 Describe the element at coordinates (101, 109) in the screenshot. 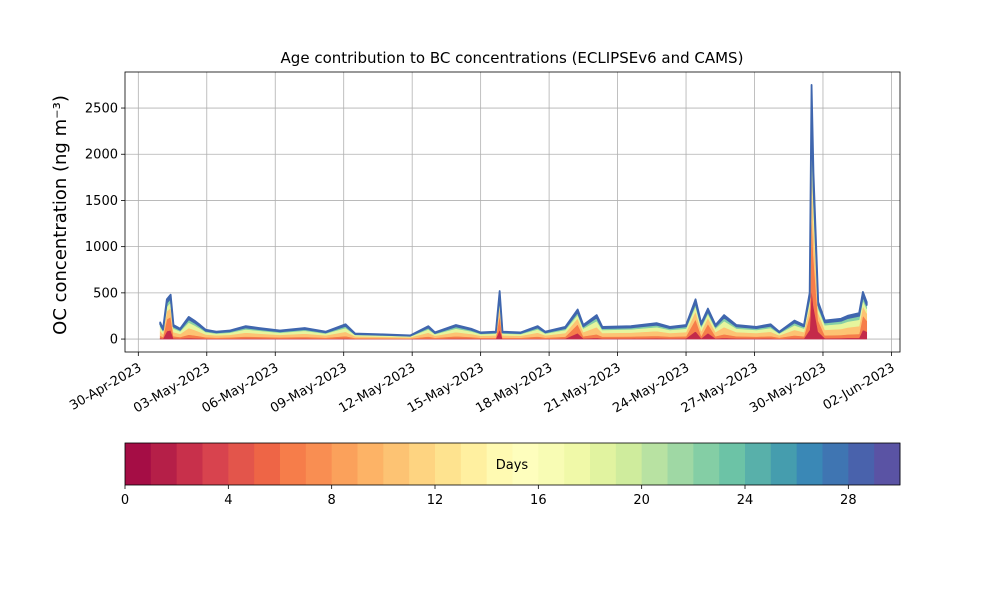

I see `y-tick-label: 2500` at that location.